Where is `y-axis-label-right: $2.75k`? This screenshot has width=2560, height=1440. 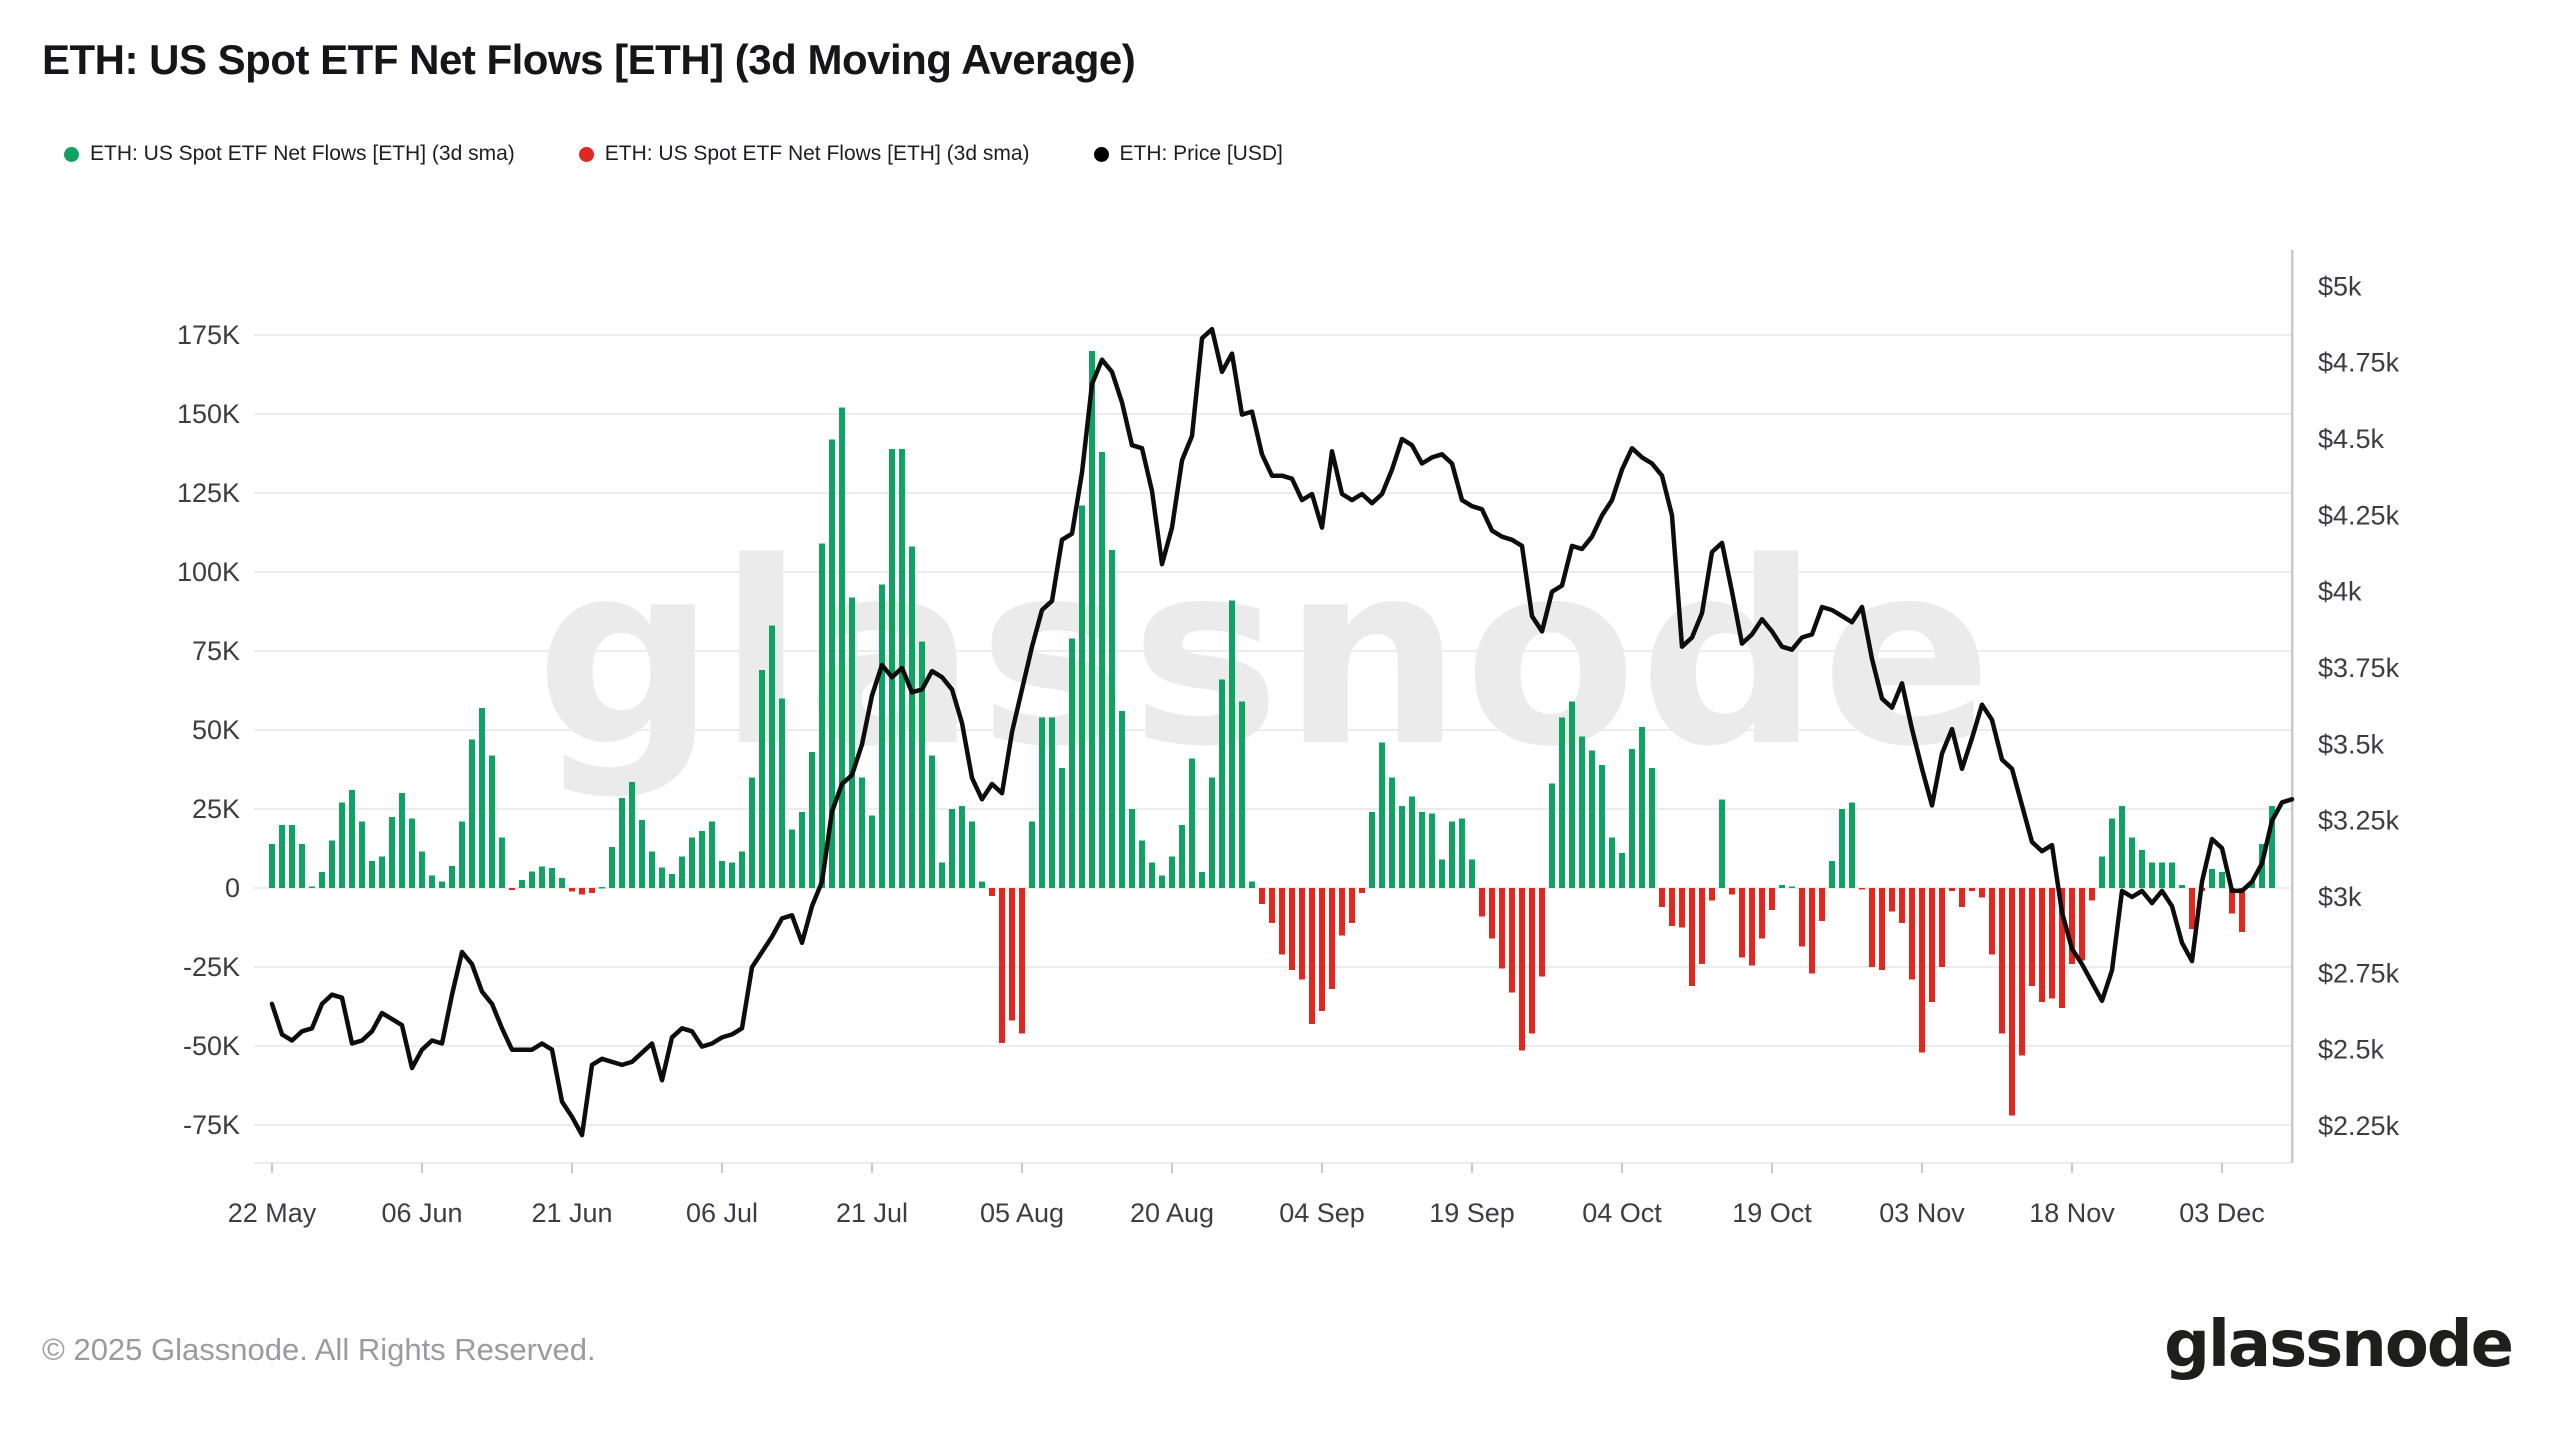 y-axis-label-right: $2.75k is located at coordinates (2359, 973).